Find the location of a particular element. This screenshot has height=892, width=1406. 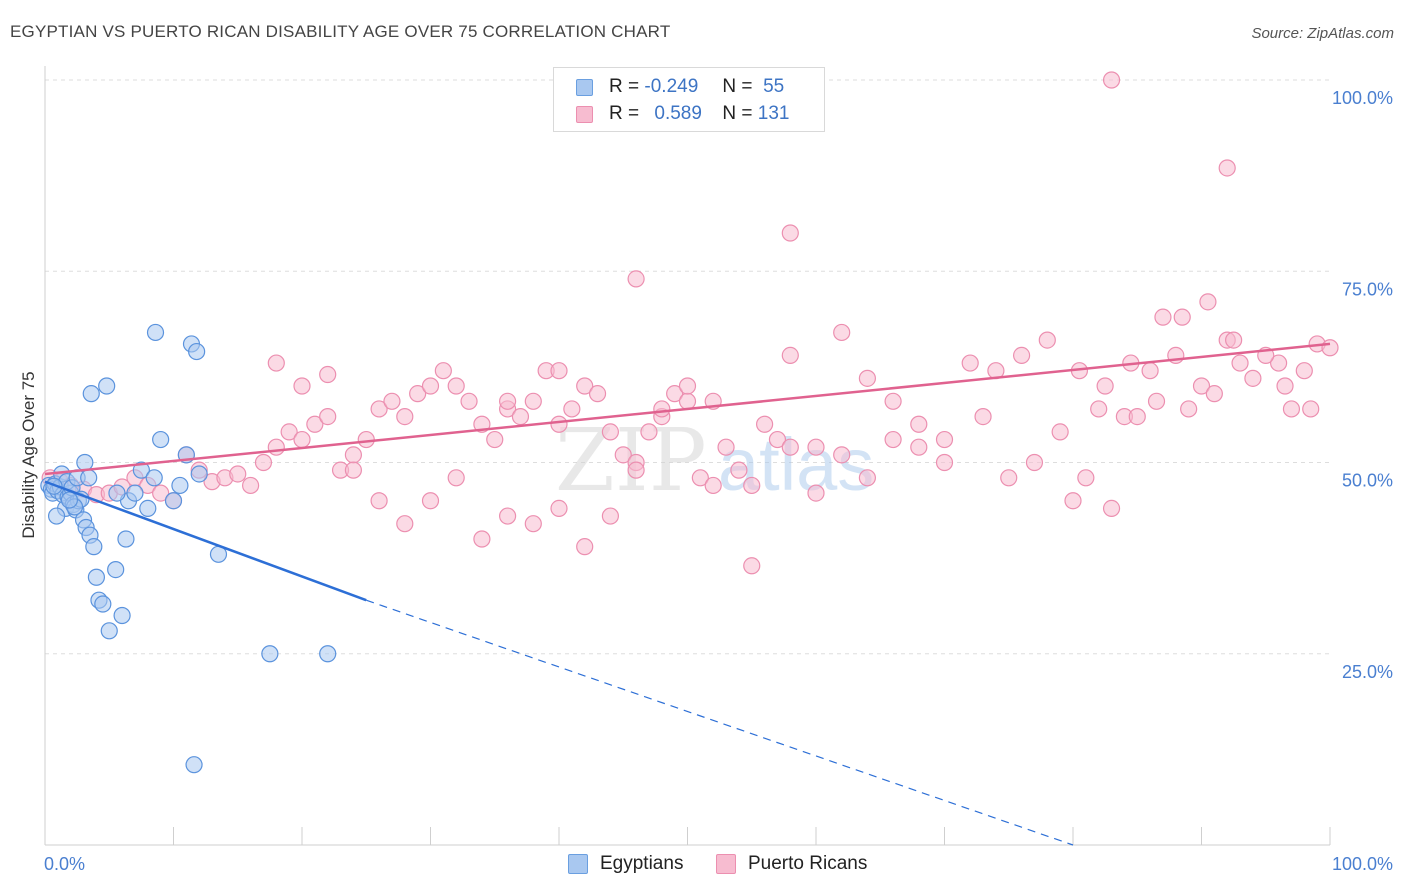

bottom-legend-label-egyptians: Egyptians is located at coordinates (642, 863).